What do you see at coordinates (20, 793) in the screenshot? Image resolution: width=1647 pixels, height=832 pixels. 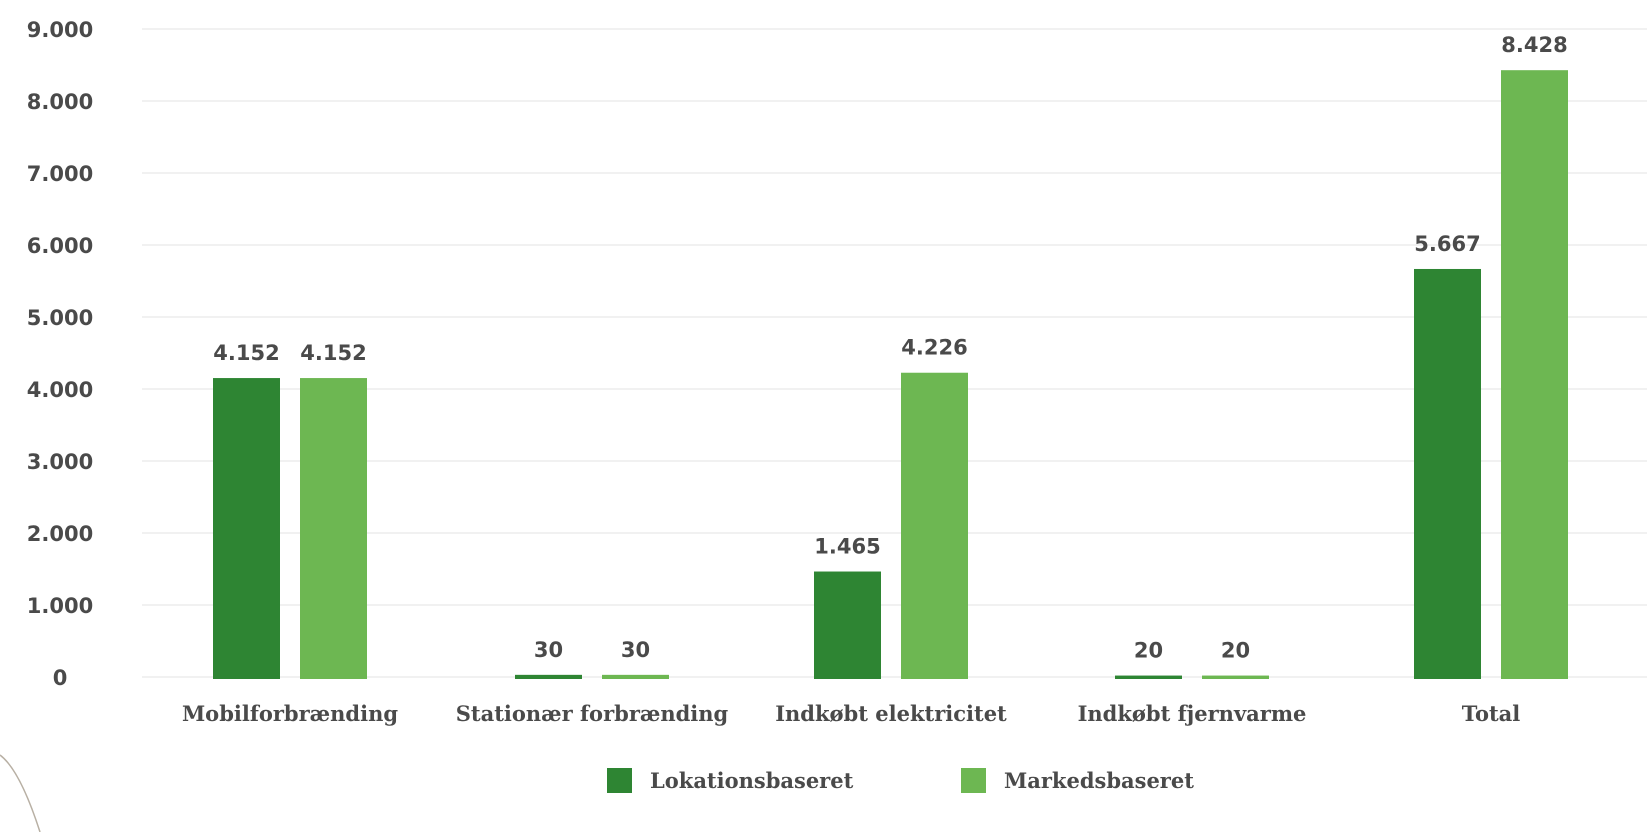 I see `decorative-corner-line` at bounding box center [20, 793].